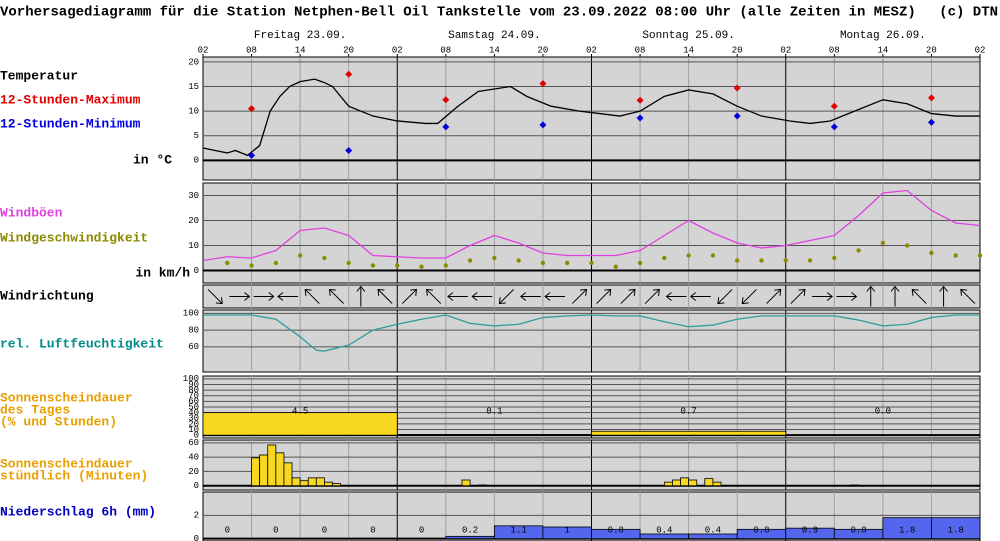  I want to click on panel-label: Temperatur, so click(39, 75).